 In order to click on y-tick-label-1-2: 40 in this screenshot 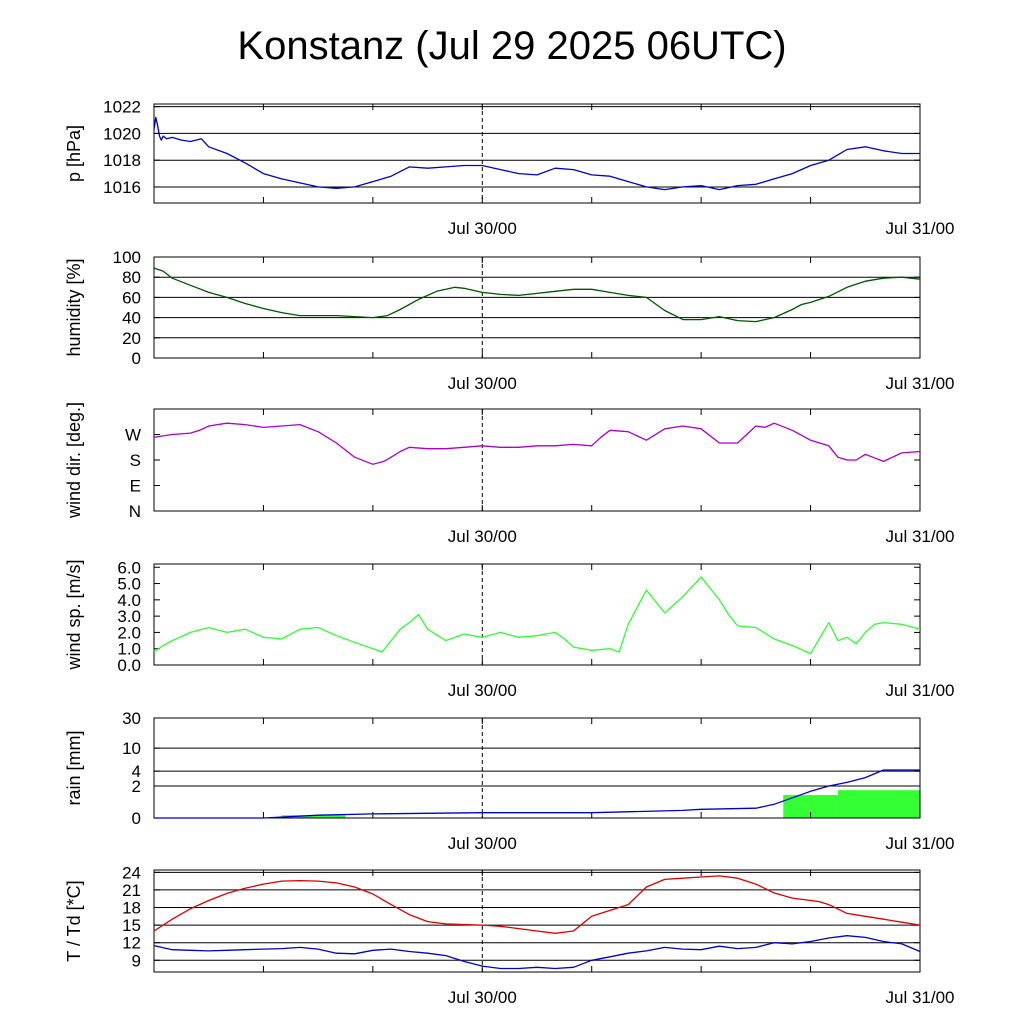, I will do `click(131, 318)`.